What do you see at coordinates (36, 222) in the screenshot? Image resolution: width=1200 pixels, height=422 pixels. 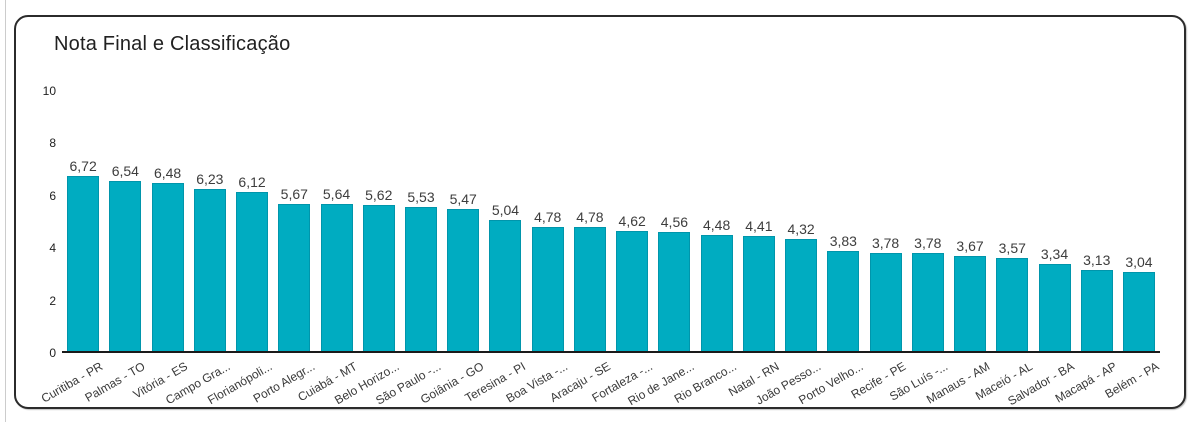 I see `y-axis: 0 2 4 6 8 10` at bounding box center [36, 222].